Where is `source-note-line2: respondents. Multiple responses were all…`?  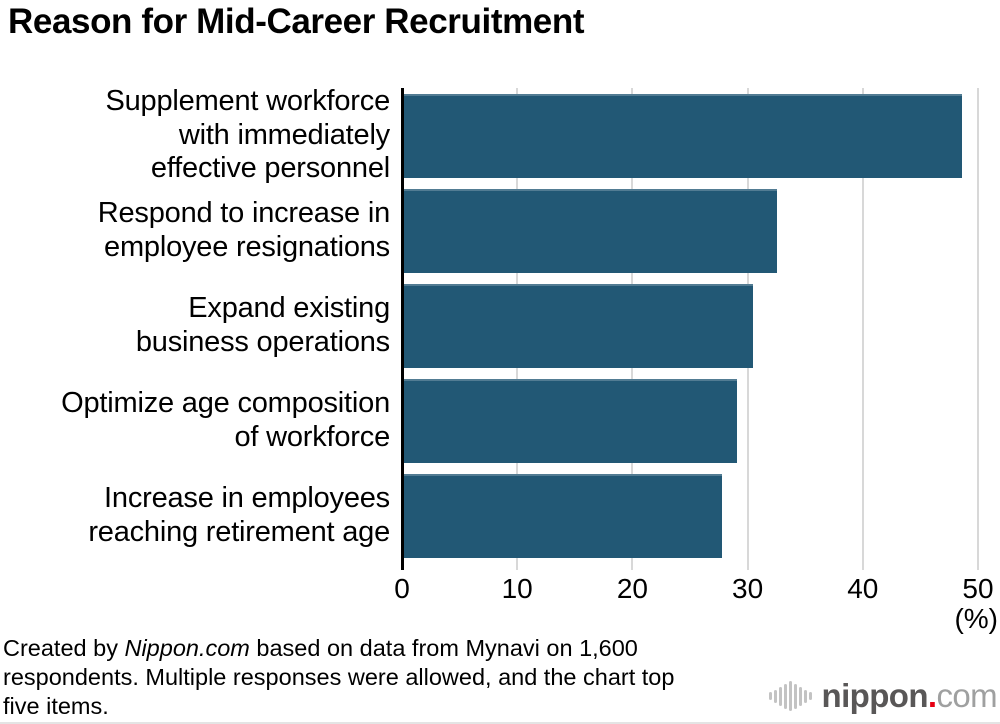 source-note-line2: respondents. Multiple responses were all… is located at coordinates (339, 677).